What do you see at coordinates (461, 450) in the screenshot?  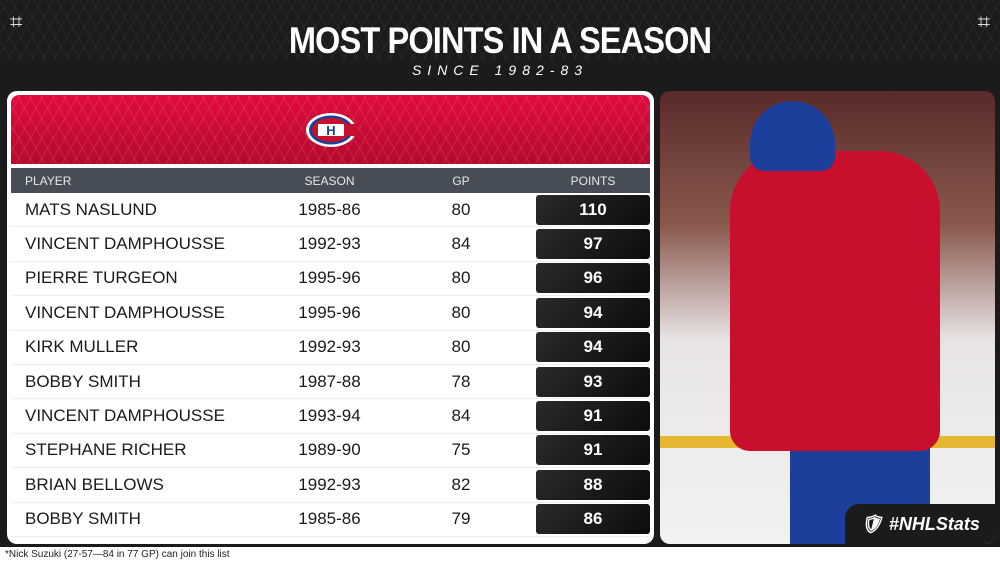 I see `cell-gp: 75` at bounding box center [461, 450].